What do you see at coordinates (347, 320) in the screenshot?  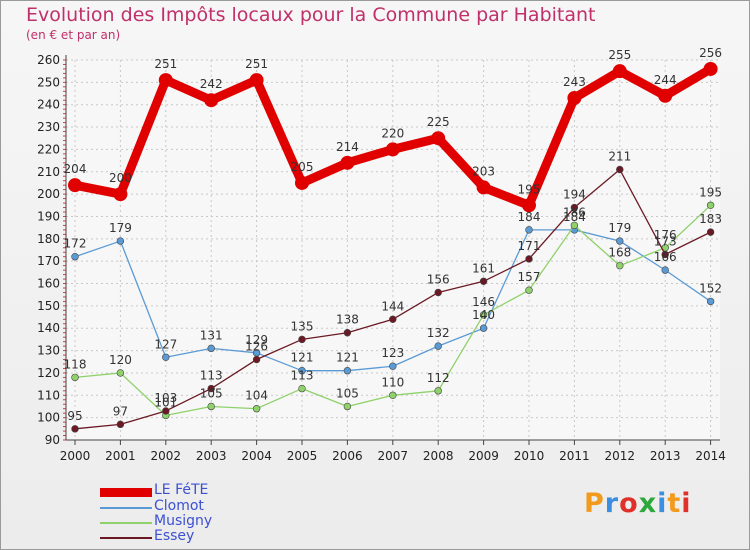 I see `data-label-essey: 138` at bounding box center [347, 320].